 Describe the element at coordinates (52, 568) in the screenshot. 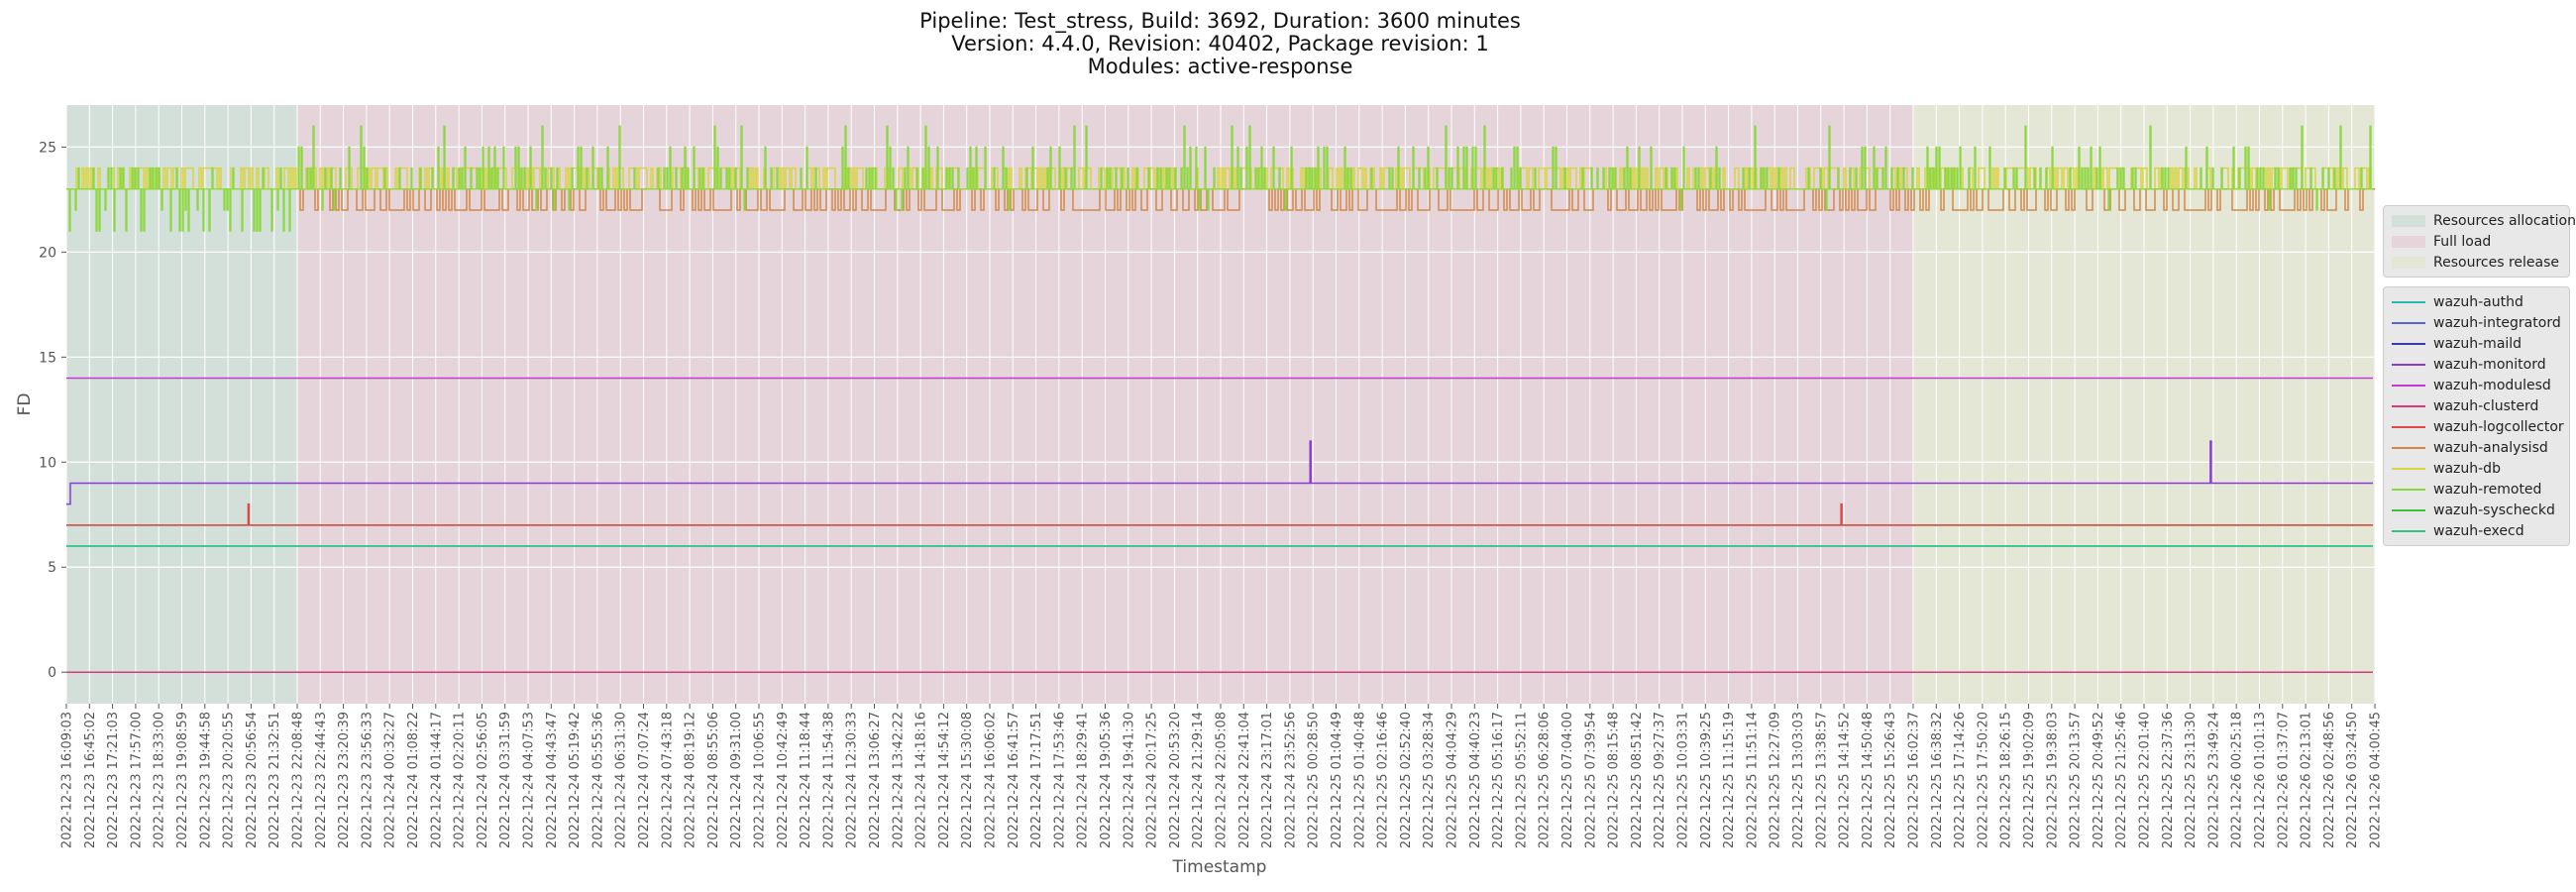

I see `y-tick-label: 5` at that location.